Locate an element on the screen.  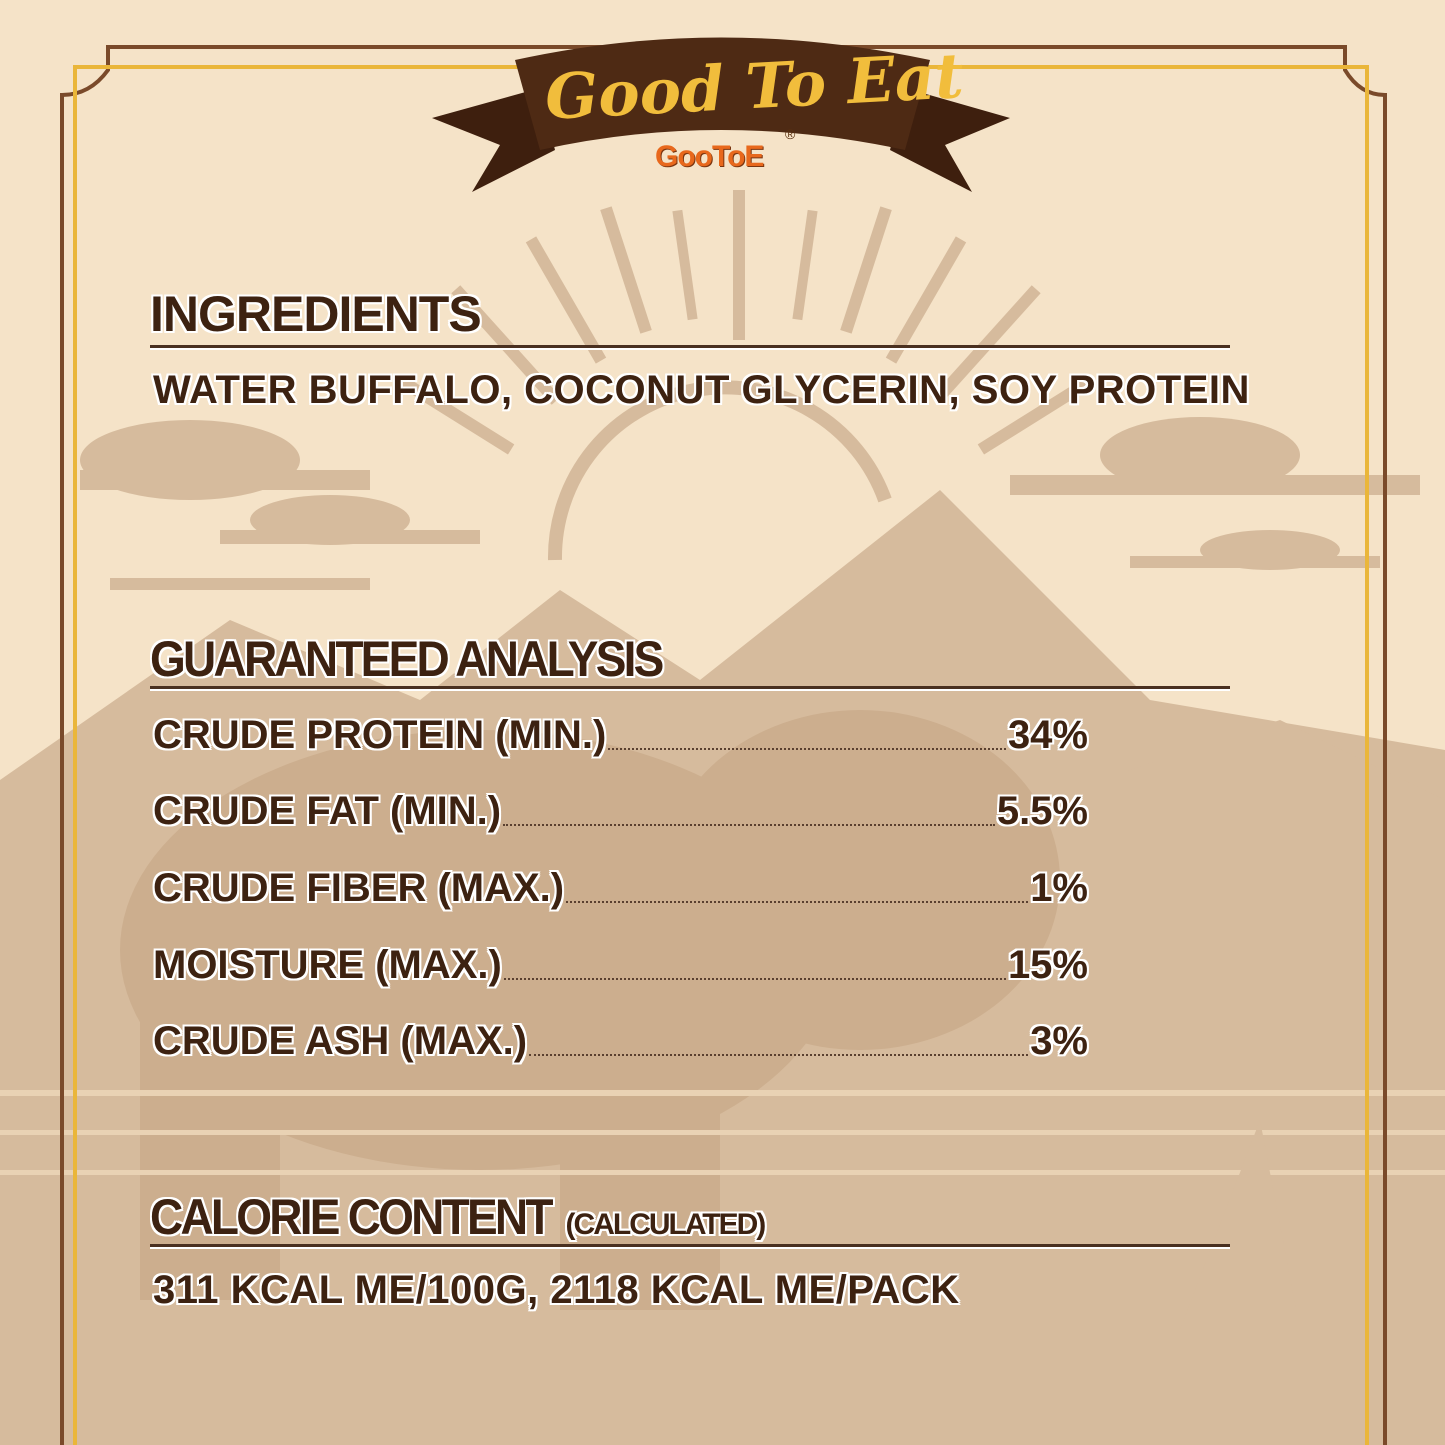
analysis-value: 3% is located at coordinates (1059, 1041).